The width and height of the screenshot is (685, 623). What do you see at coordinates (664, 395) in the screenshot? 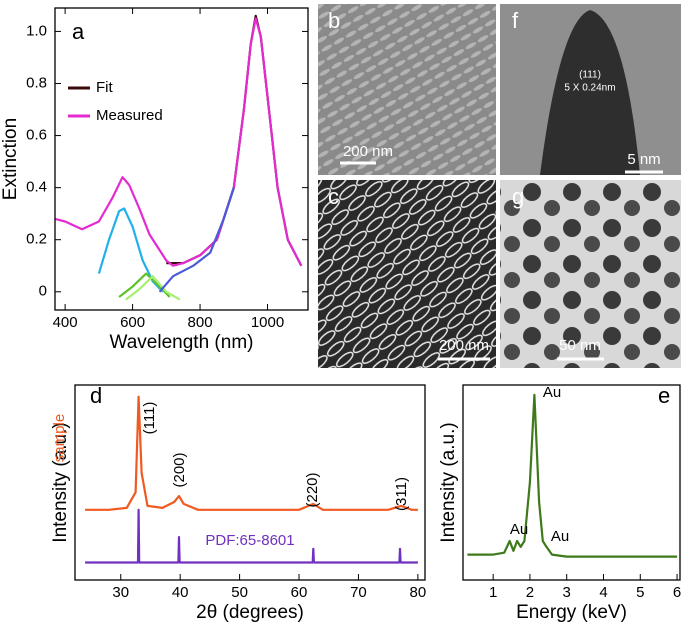
I see `panel-label: e` at bounding box center [664, 395].